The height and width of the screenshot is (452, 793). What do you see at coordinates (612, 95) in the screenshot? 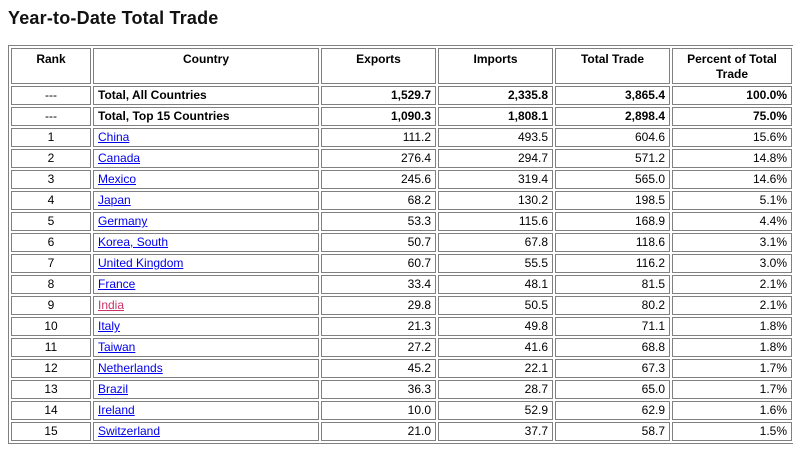
I see `total-trade-cell: 3,865.4` at bounding box center [612, 95].